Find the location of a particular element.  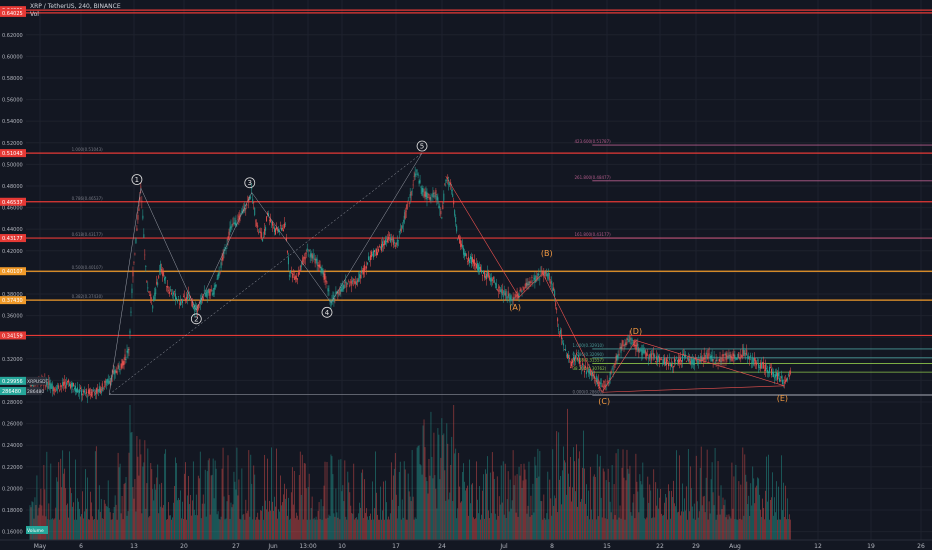

price-tag-label: 0.37430 is located at coordinates (12, 301).